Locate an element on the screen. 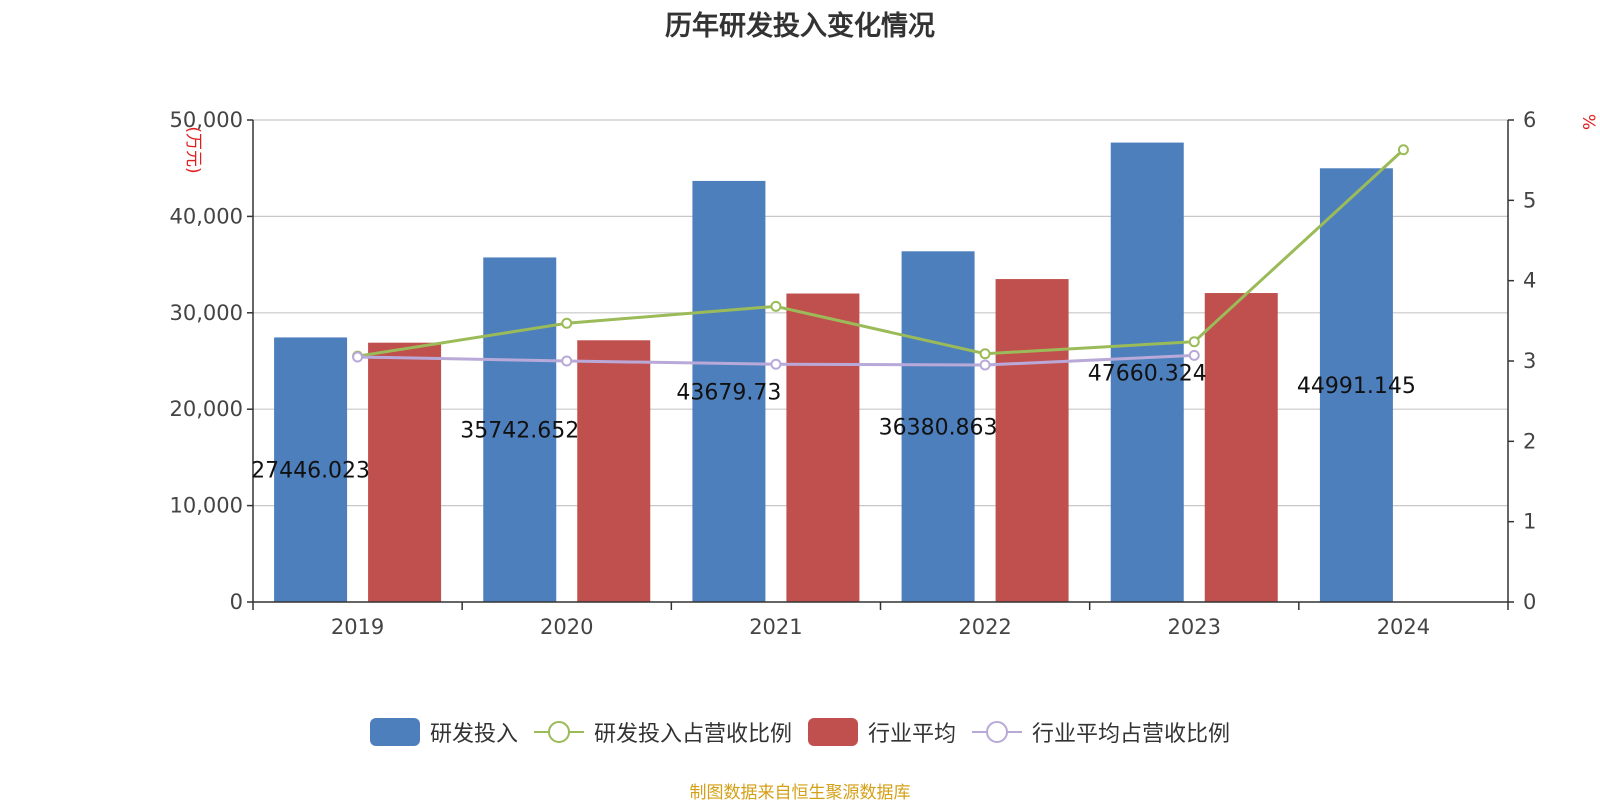 The image size is (1600, 803). y-right-unit-label: % is located at coordinates (1588, 122).